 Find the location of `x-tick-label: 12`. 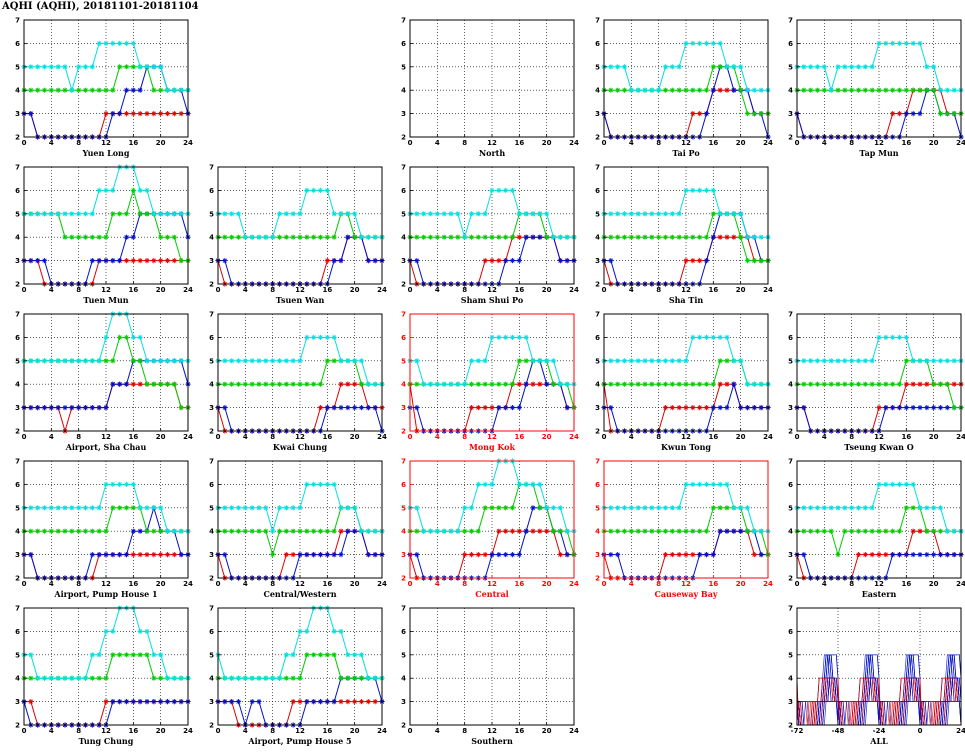

x-tick-label: 12 is located at coordinates (492, 437).